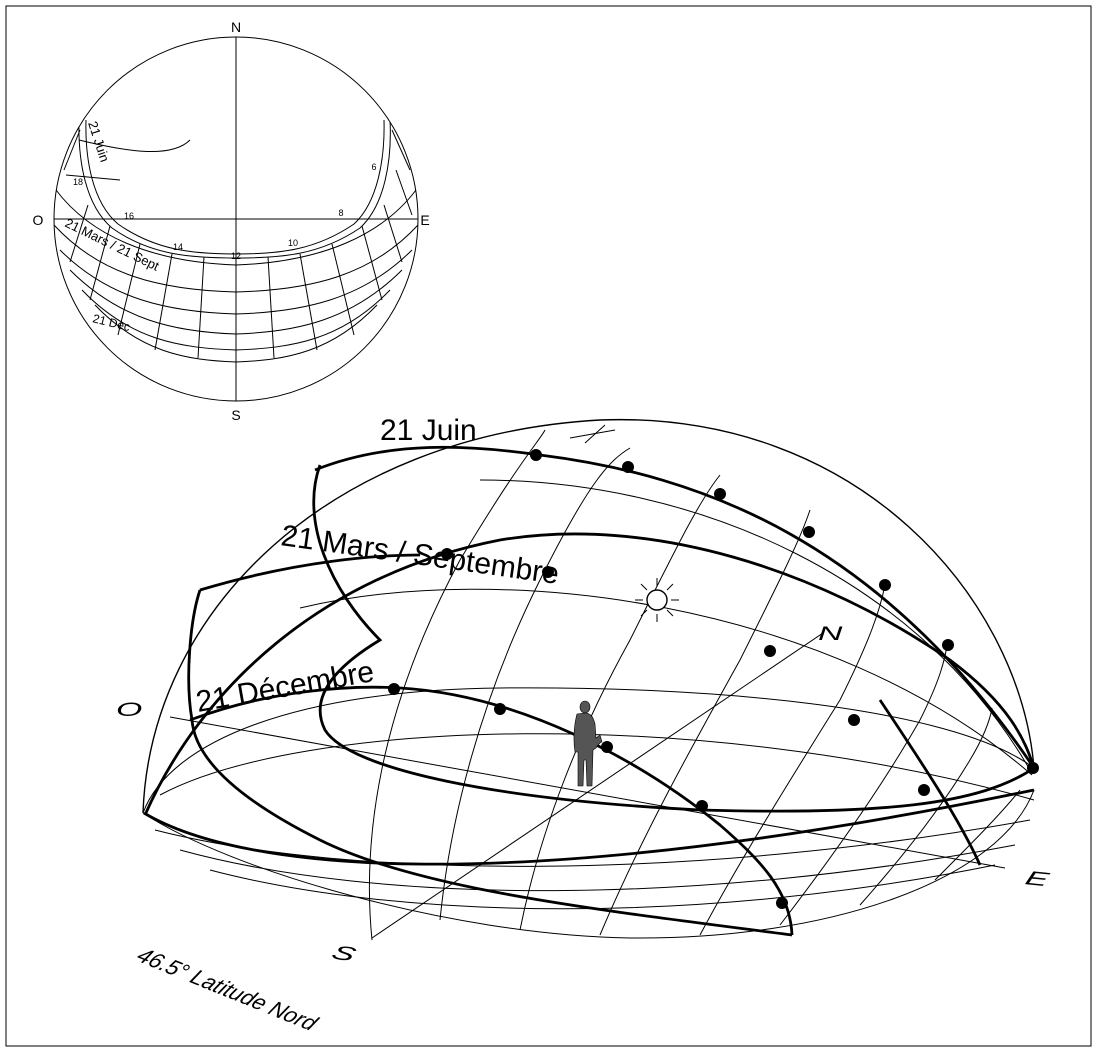 The height and width of the screenshot is (1057, 1097). I want to click on dome-december-label: 21 Décembre, so click(284, 687).